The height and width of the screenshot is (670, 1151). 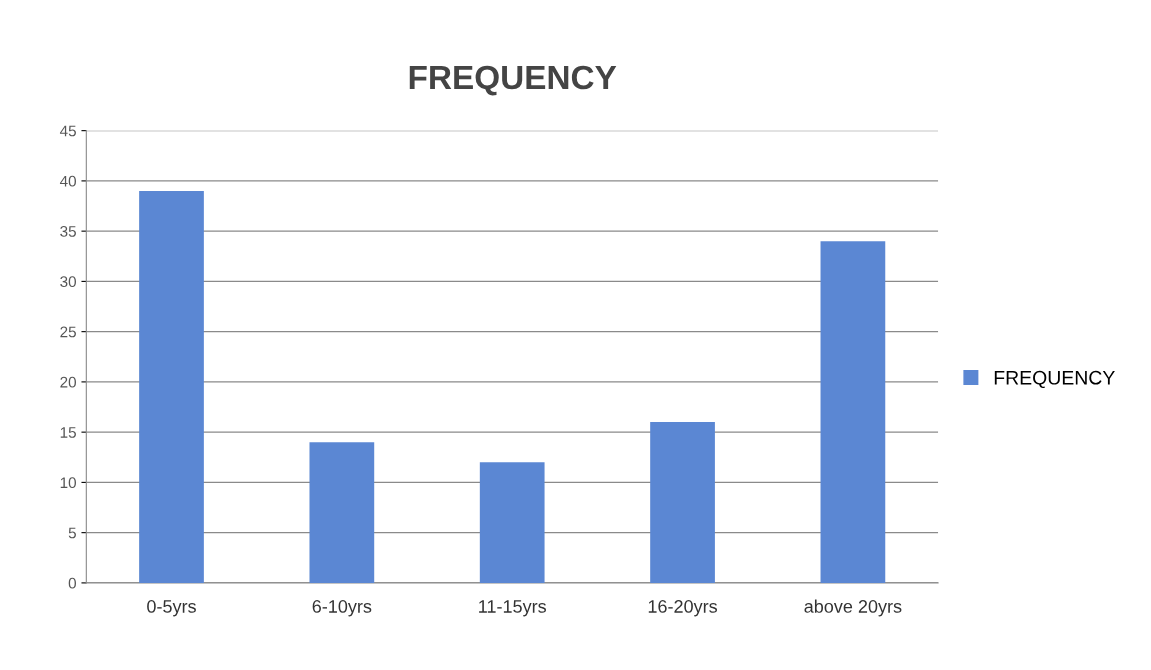 What do you see at coordinates (68, 282) in the screenshot?
I see `y-tick-label: 30` at bounding box center [68, 282].